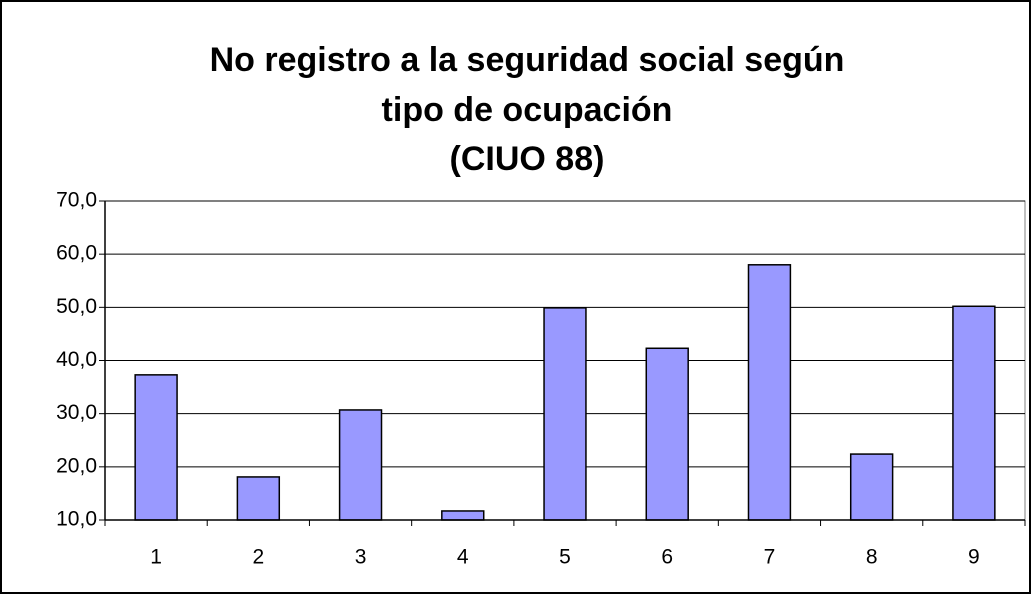 The image size is (1031, 594). I want to click on y-tick-label: 10,0, so click(76, 519).